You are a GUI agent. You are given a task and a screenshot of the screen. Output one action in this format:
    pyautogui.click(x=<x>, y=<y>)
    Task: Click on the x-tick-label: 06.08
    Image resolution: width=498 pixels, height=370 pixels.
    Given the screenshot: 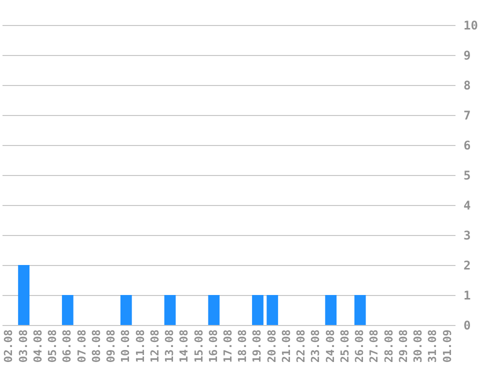 What is the action you would take?
    pyautogui.click(x=67, y=346)
    